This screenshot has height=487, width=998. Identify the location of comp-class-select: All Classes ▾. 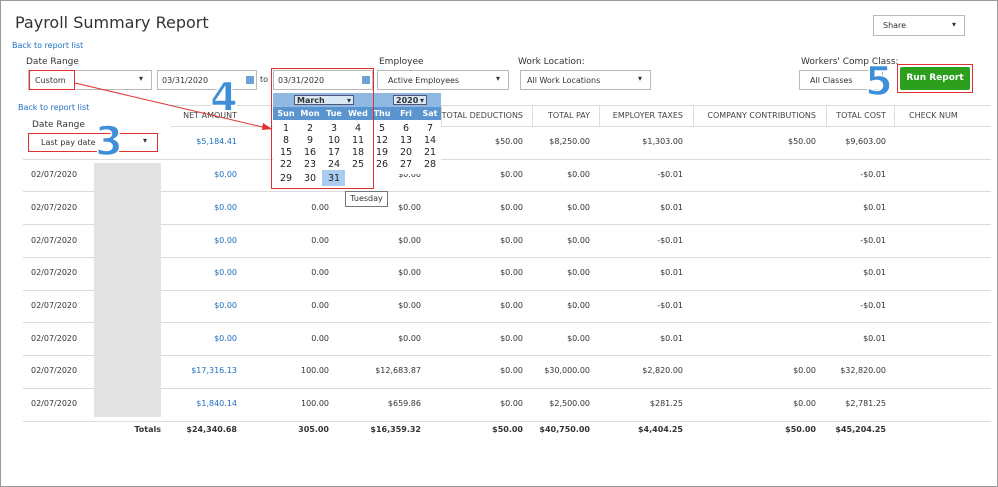
(841, 80).